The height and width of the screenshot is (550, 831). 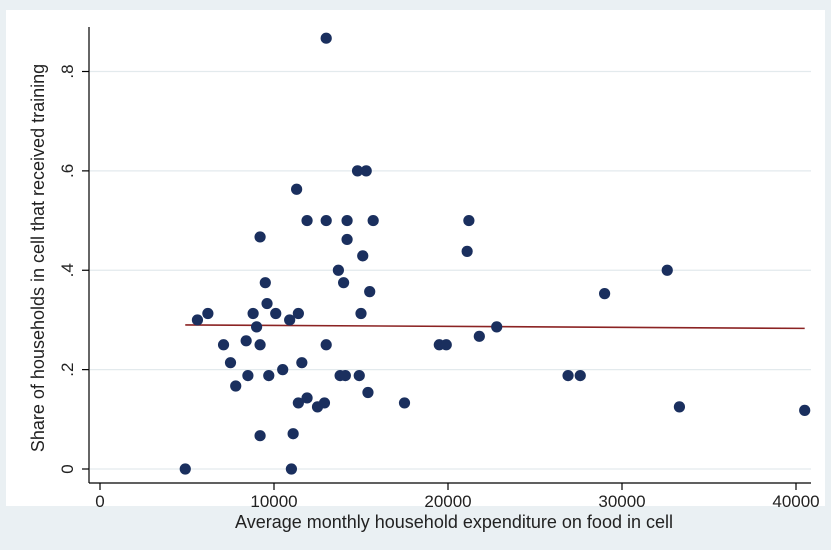 I want to click on y-axis-ticks: 0 .2 .4 .6 .8, so click(x=73, y=269).